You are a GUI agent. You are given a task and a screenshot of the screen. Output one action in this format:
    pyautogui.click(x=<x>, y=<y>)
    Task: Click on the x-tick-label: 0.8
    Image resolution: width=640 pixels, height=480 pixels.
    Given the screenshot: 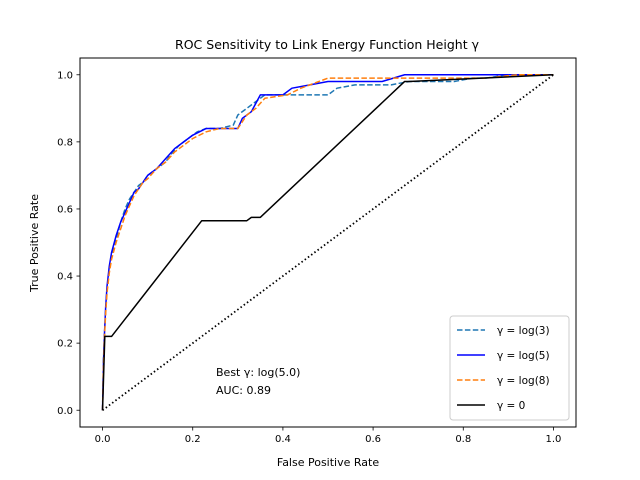 What is the action you would take?
    pyautogui.click(x=463, y=439)
    